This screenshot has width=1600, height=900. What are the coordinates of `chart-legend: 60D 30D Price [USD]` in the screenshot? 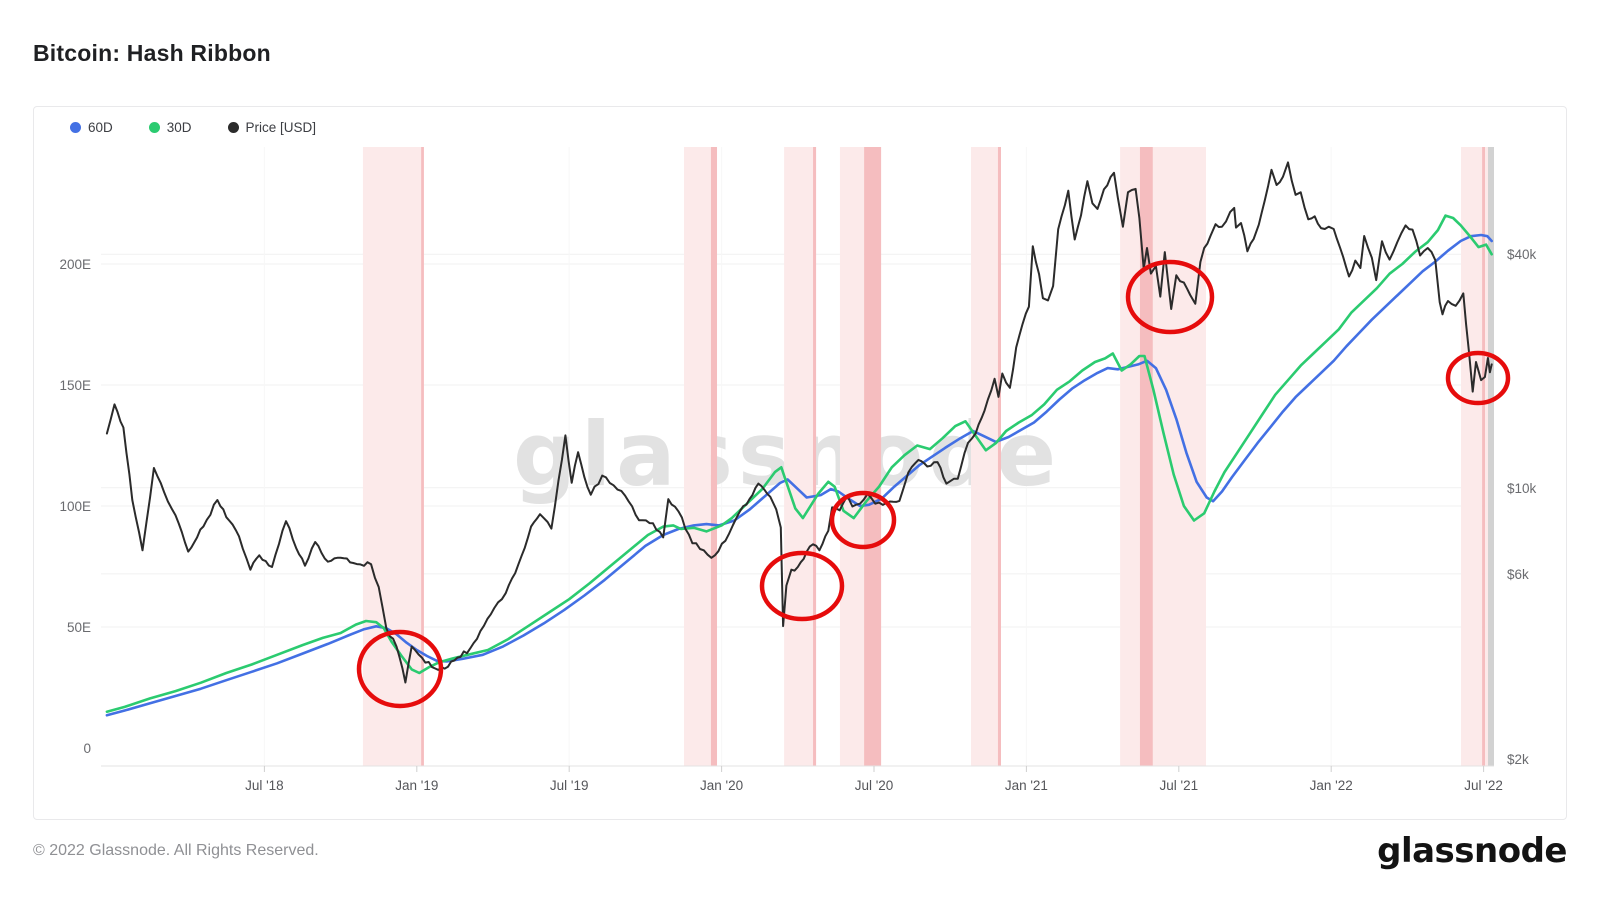 It's located at (193, 127).